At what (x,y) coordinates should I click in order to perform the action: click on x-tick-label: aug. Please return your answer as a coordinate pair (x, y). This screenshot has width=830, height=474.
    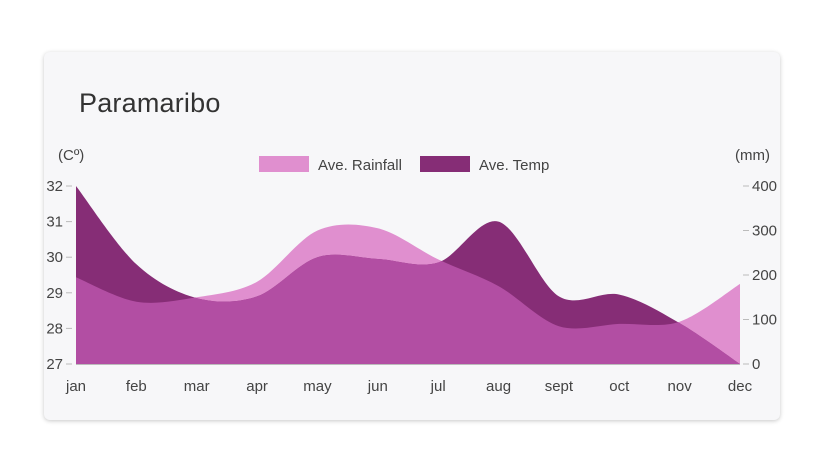
    Looking at the image, I should click on (498, 386).